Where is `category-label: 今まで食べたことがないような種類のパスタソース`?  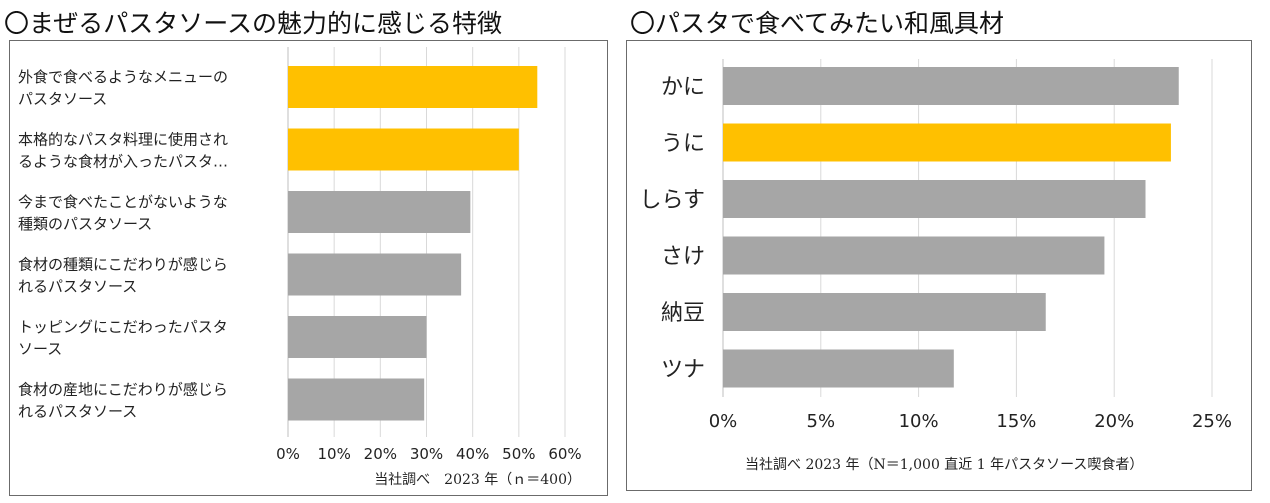
category-label: 今まで食べたことがないような種類のパスタソース is located at coordinates (123, 213).